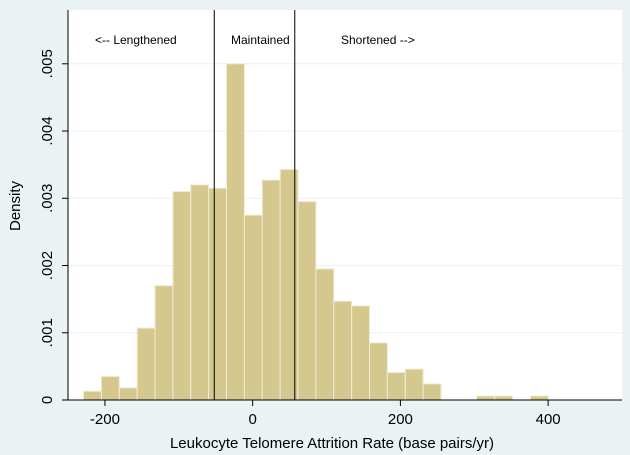 This screenshot has width=630, height=455. I want to click on x-tick-label: 200, so click(400, 419).